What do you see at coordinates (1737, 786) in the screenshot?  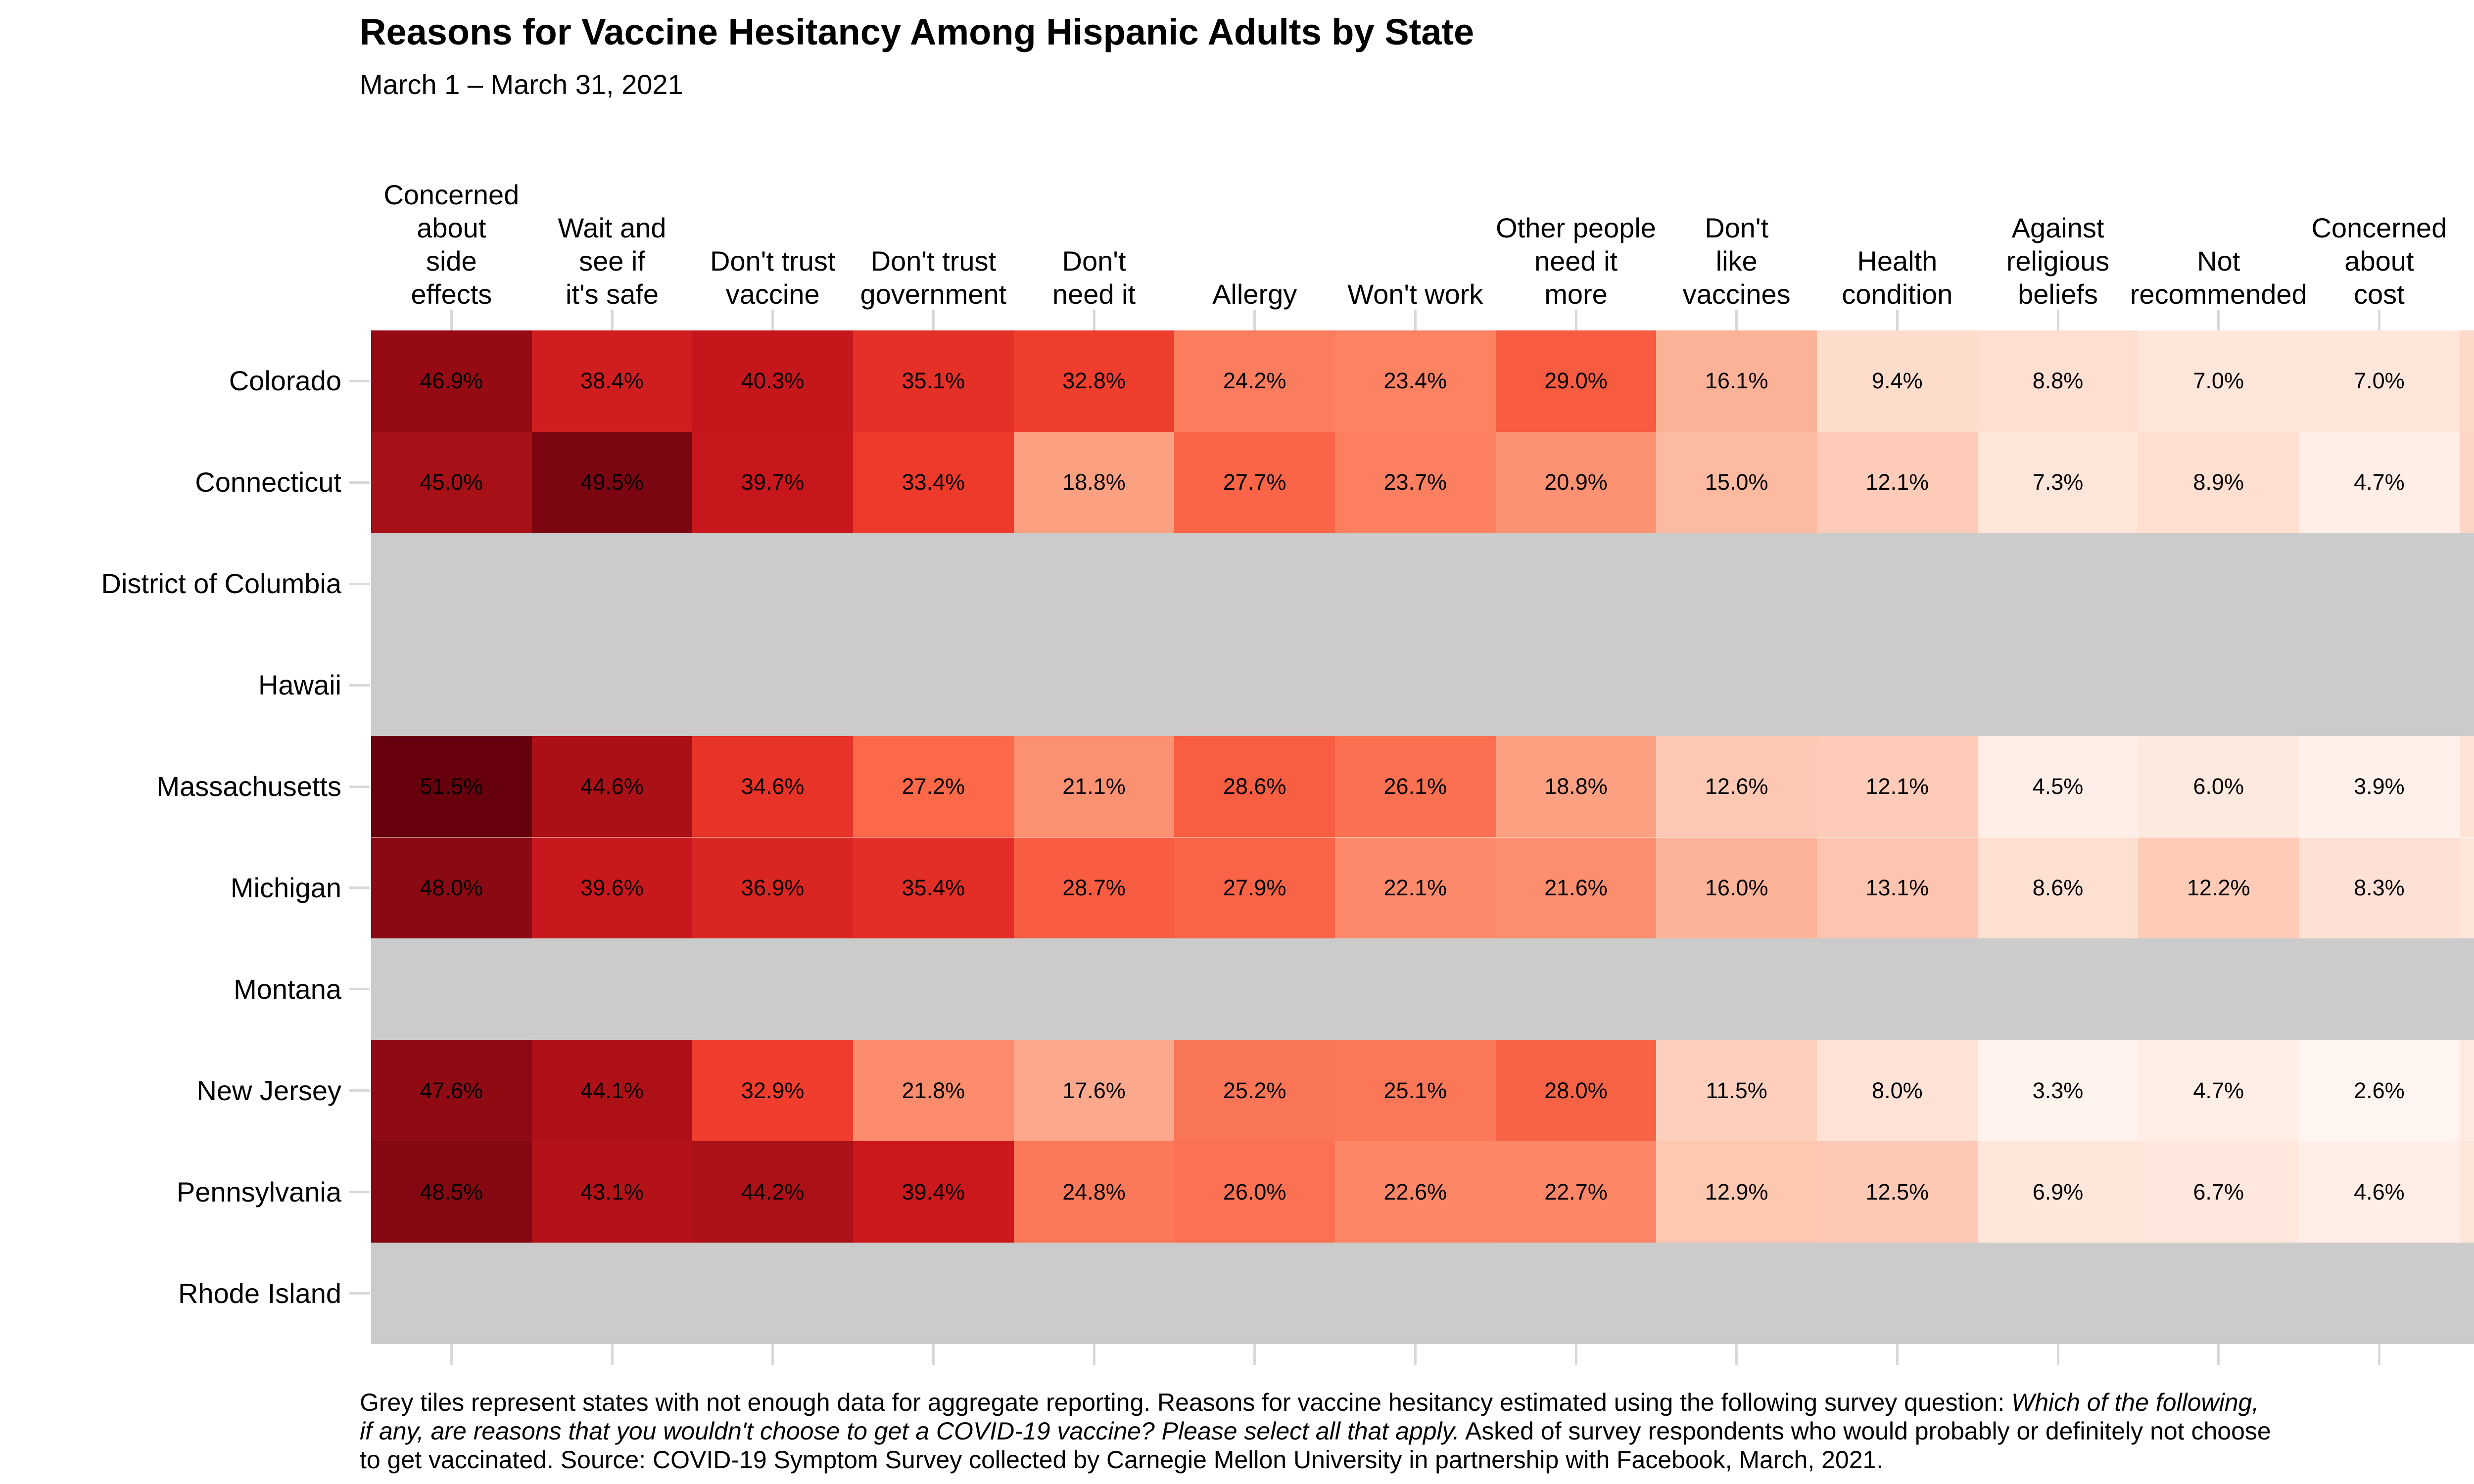 I see `heatmap-cell: 12.6%` at bounding box center [1737, 786].